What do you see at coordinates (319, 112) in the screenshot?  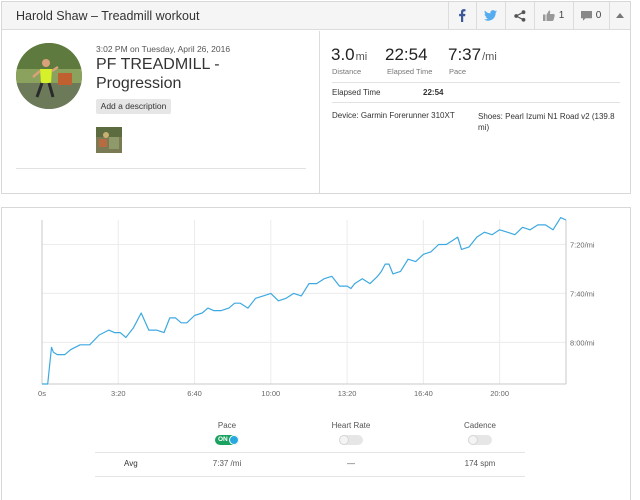 I see `column-divider` at bounding box center [319, 112].